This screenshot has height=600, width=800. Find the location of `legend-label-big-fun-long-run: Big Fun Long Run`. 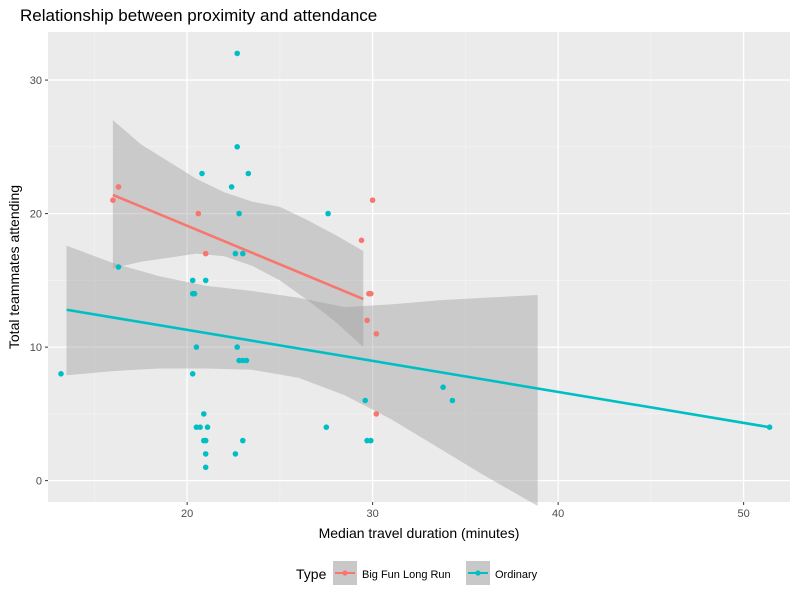

legend-label-big-fun-long-run: Big Fun Long Run is located at coordinates (406, 575).